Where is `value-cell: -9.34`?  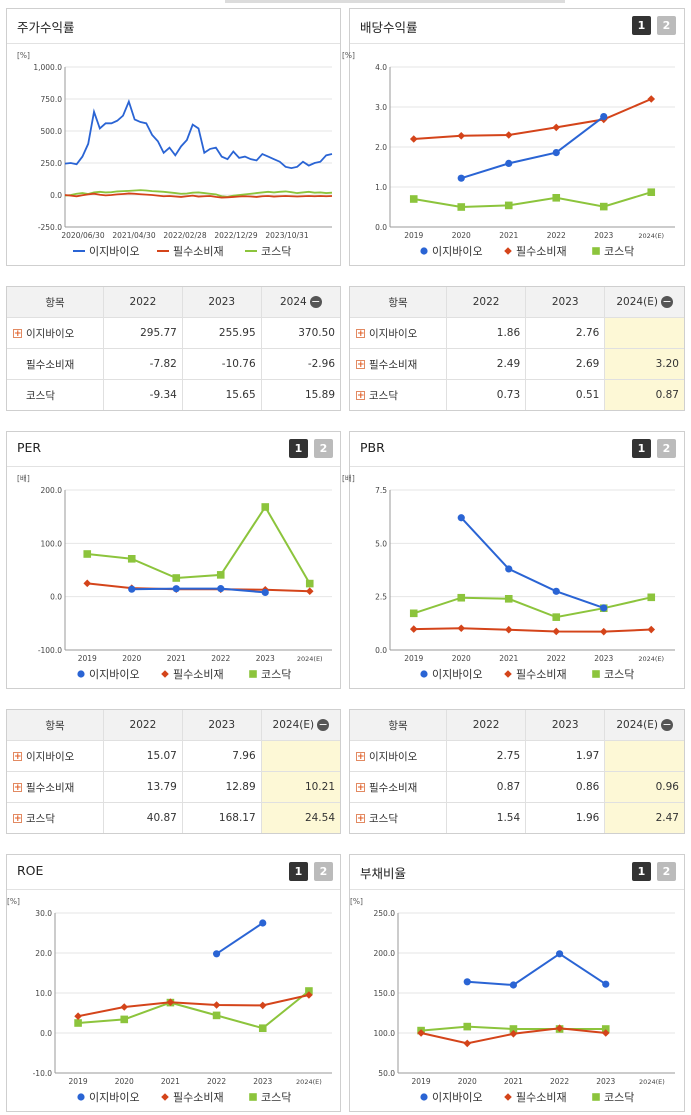
value-cell: -9.34 is located at coordinates (143, 394).